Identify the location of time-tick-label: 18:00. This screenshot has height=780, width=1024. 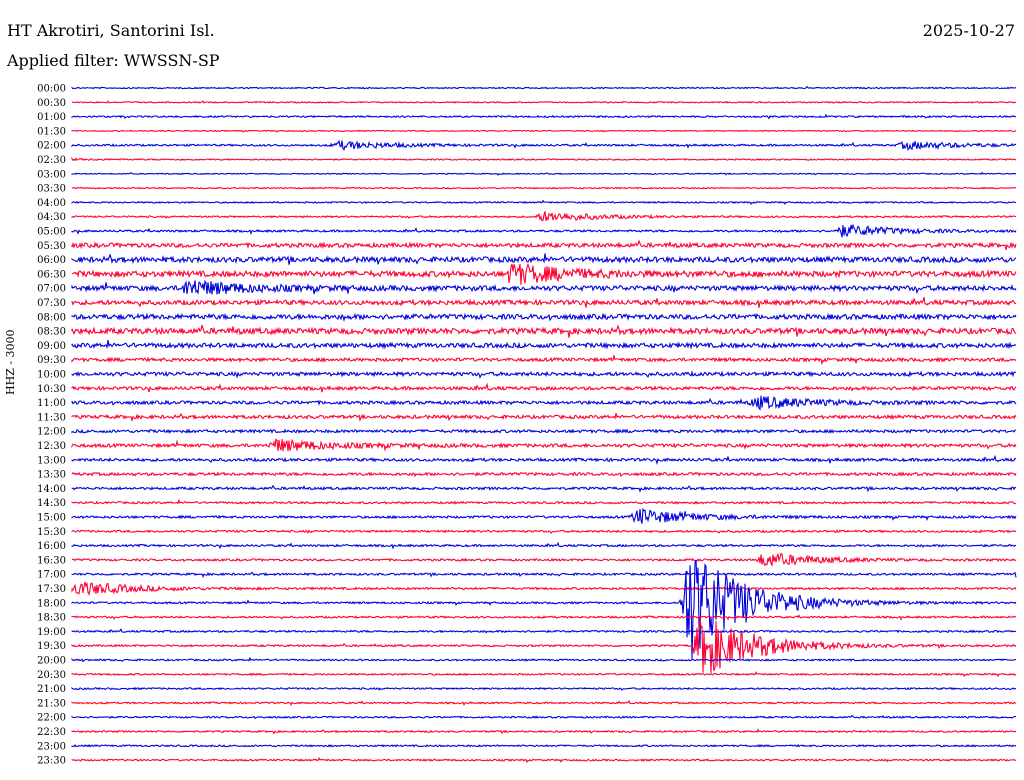
(51, 603).